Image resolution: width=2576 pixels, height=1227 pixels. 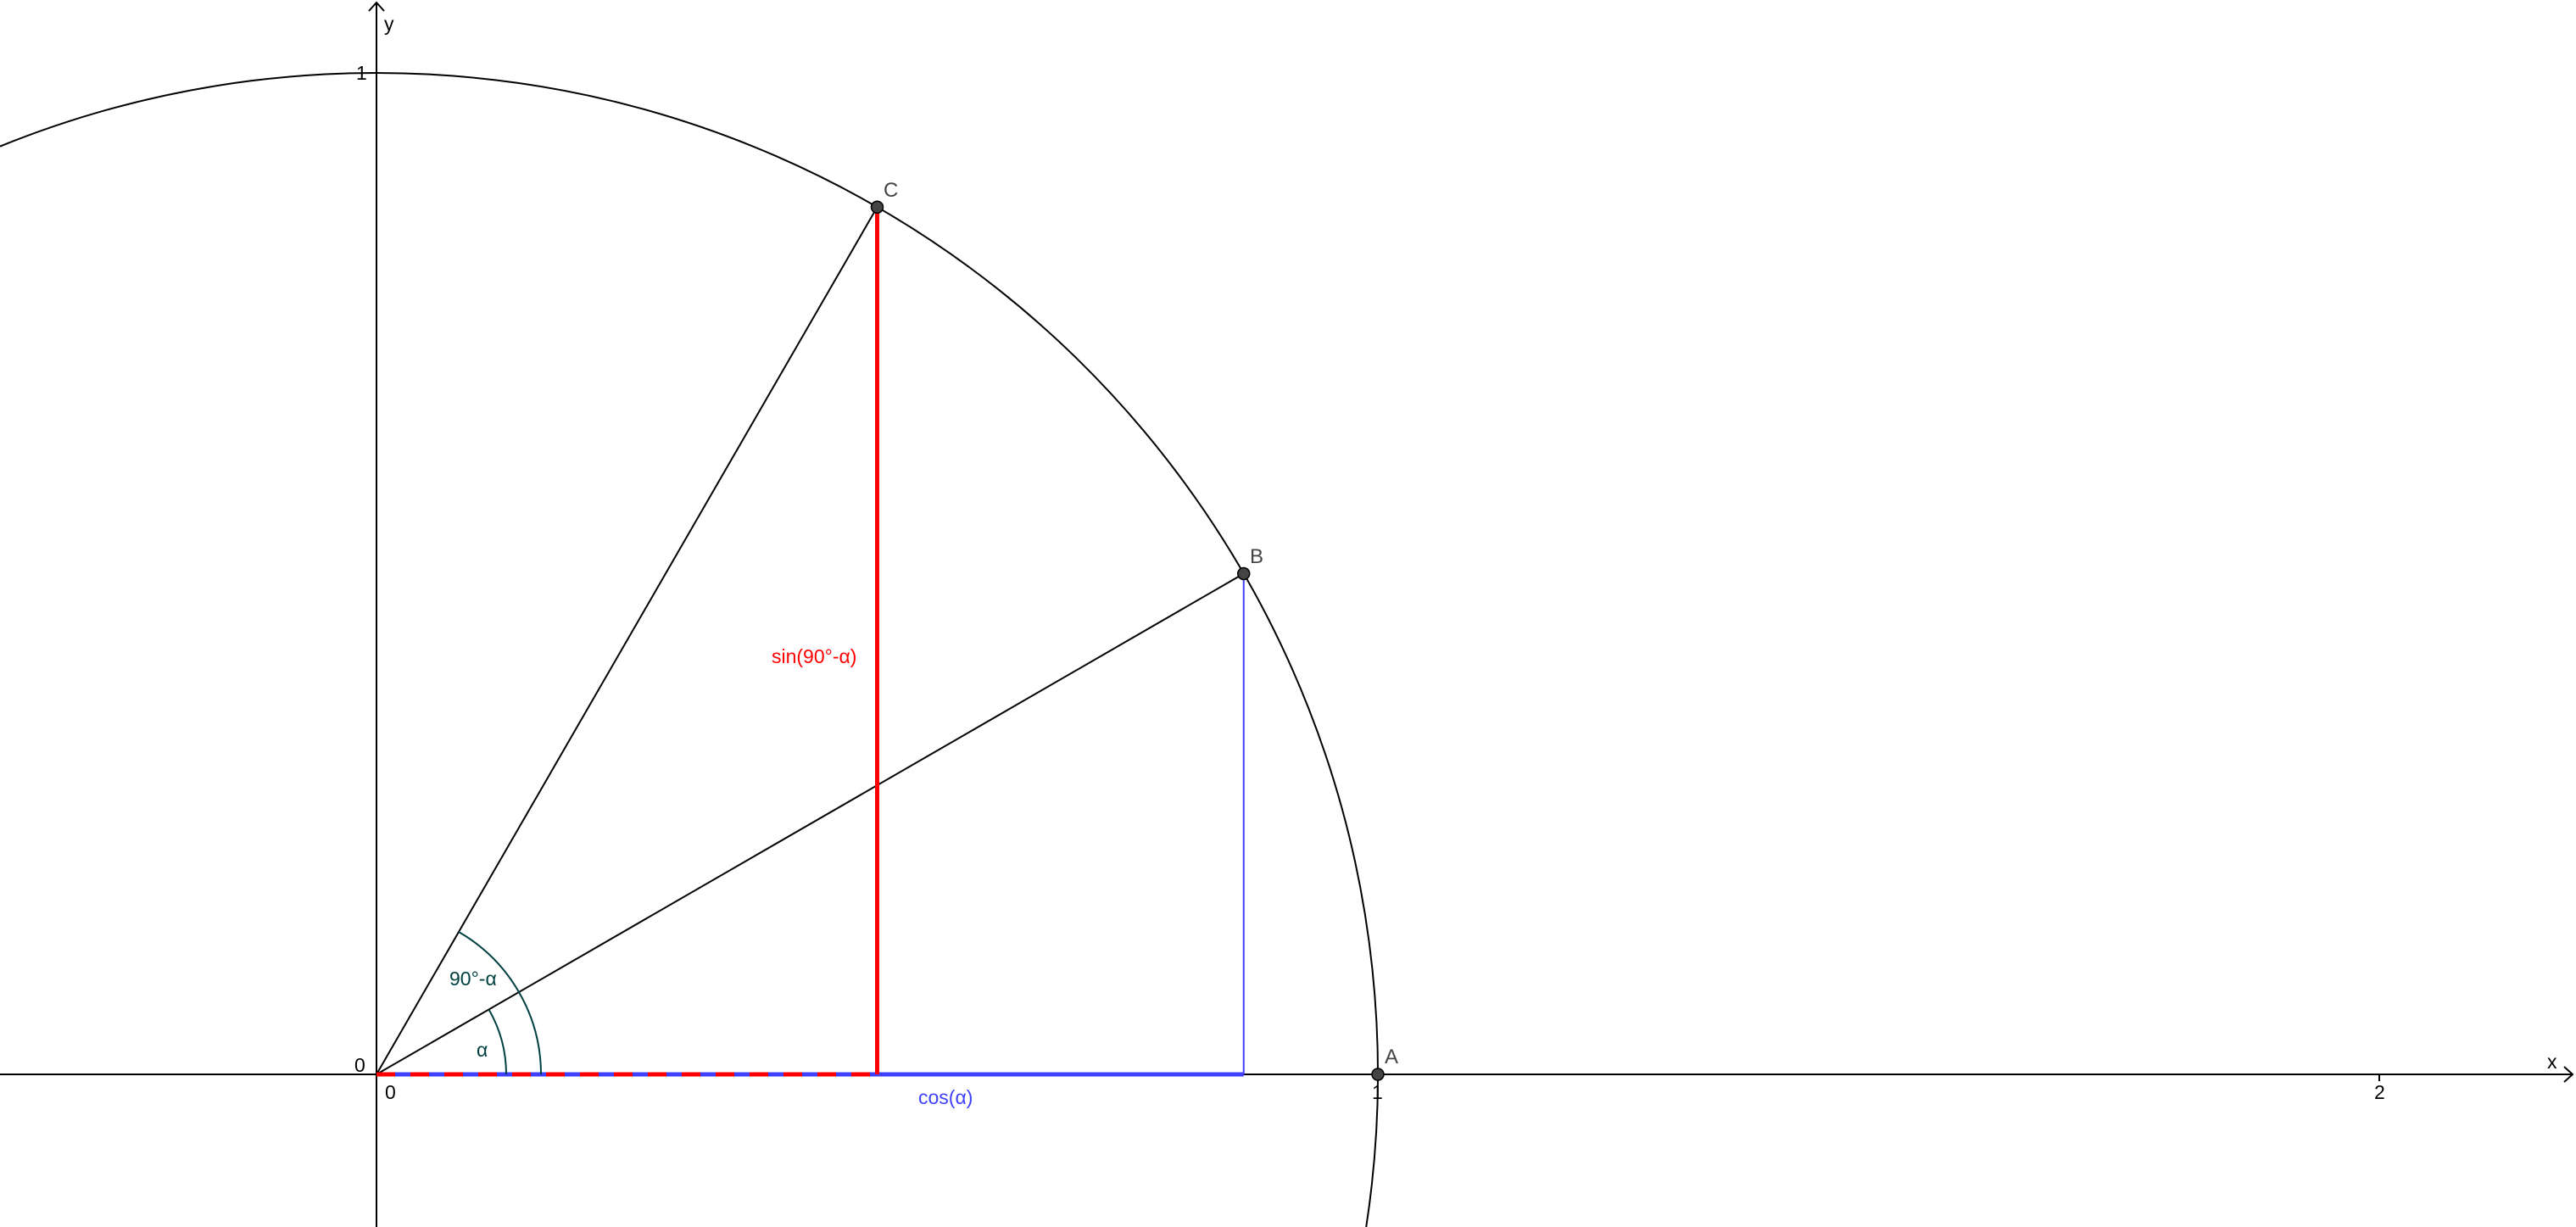 What do you see at coordinates (389, 24) in the screenshot?
I see `y-axis-label: y` at bounding box center [389, 24].